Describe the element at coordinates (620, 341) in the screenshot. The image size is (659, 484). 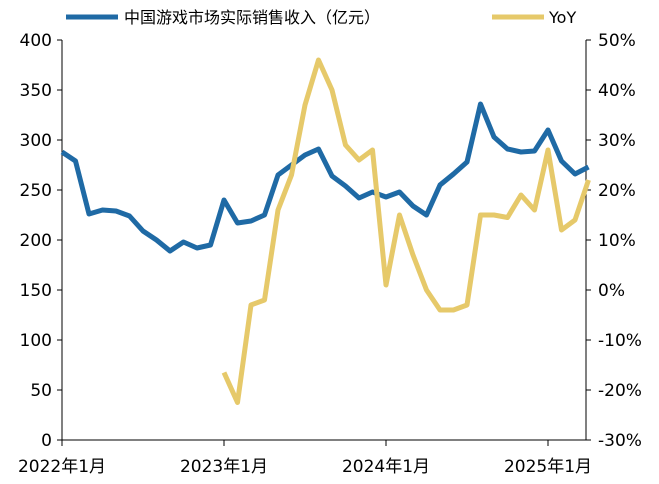
I see `y-right-tick-label: -10%` at that location.